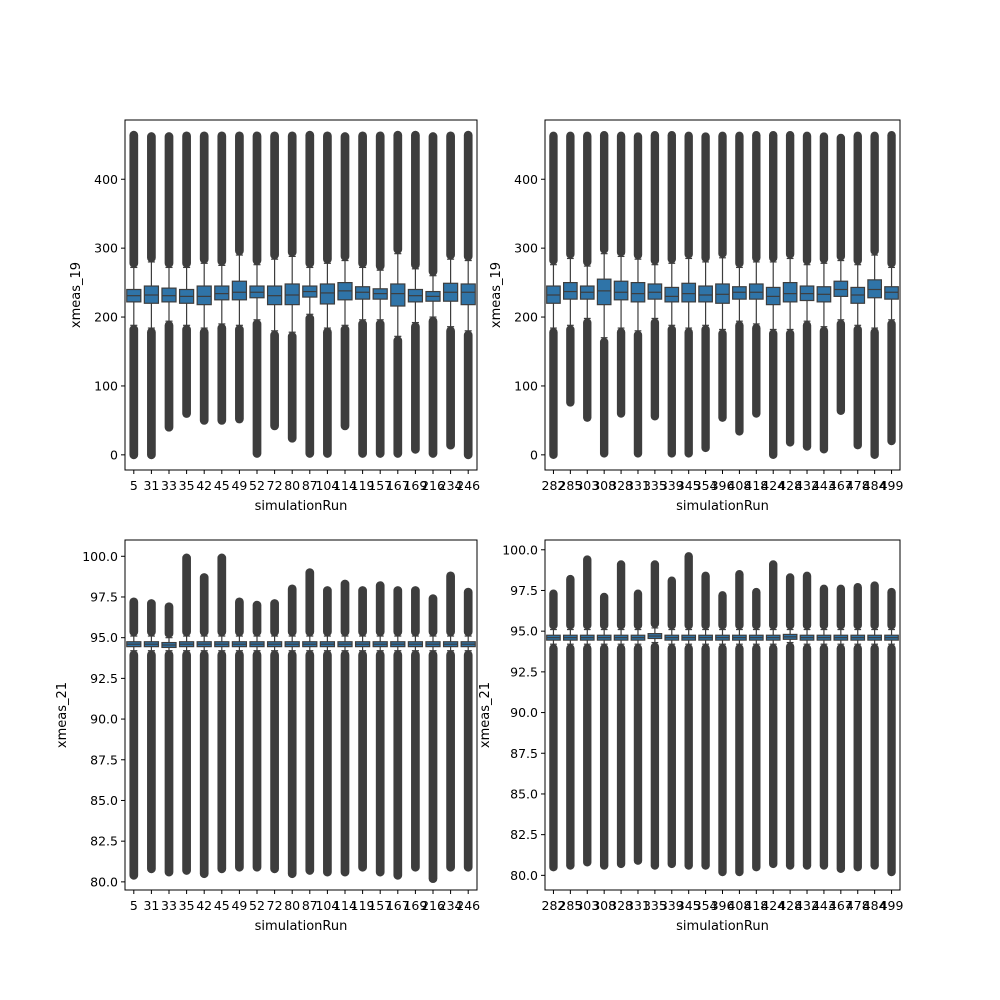  I want to click on x-tick-label: 424, so click(773, 485).